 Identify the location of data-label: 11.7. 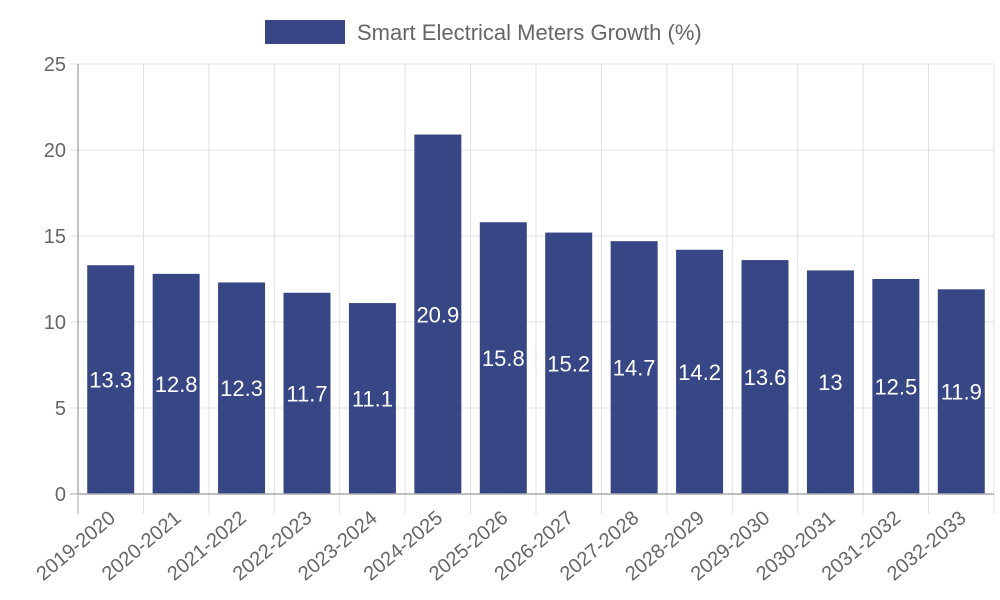
(306, 393).